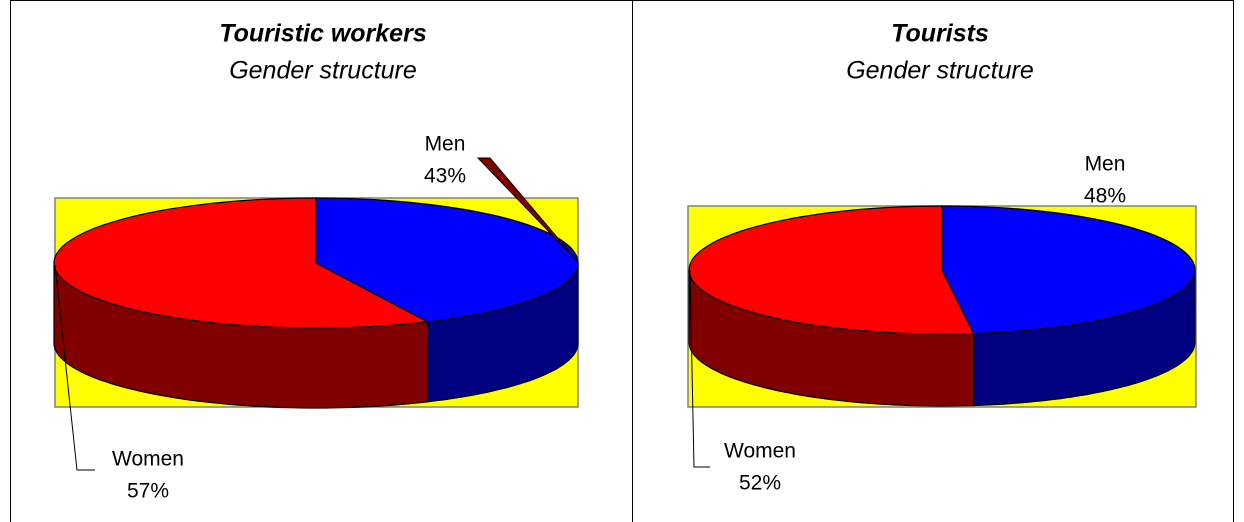 The width and height of the screenshot is (1244, 522). I want to click on slice-value-label: 48%, so click(1105, 196).